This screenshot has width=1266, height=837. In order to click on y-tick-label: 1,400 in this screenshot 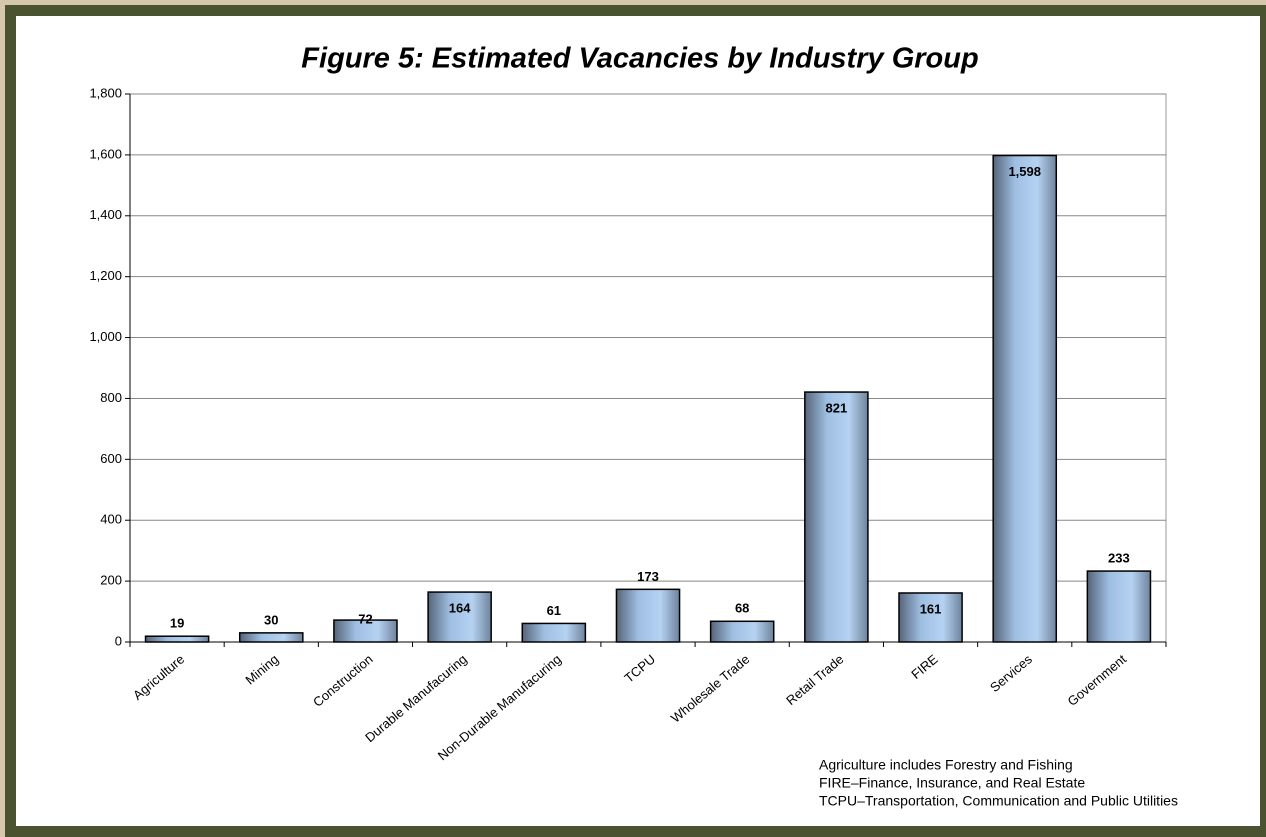, I will do `click(105, 214)`.